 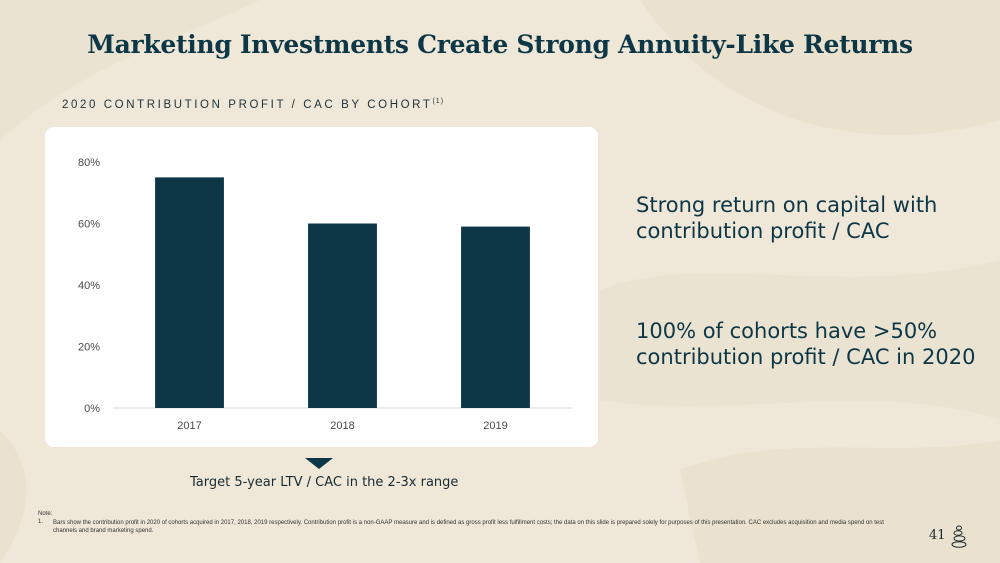 What do you see at coordinates (45, 514) in the screenshot?
I see `note-heading: Note:` at bounding box center [45, 514].